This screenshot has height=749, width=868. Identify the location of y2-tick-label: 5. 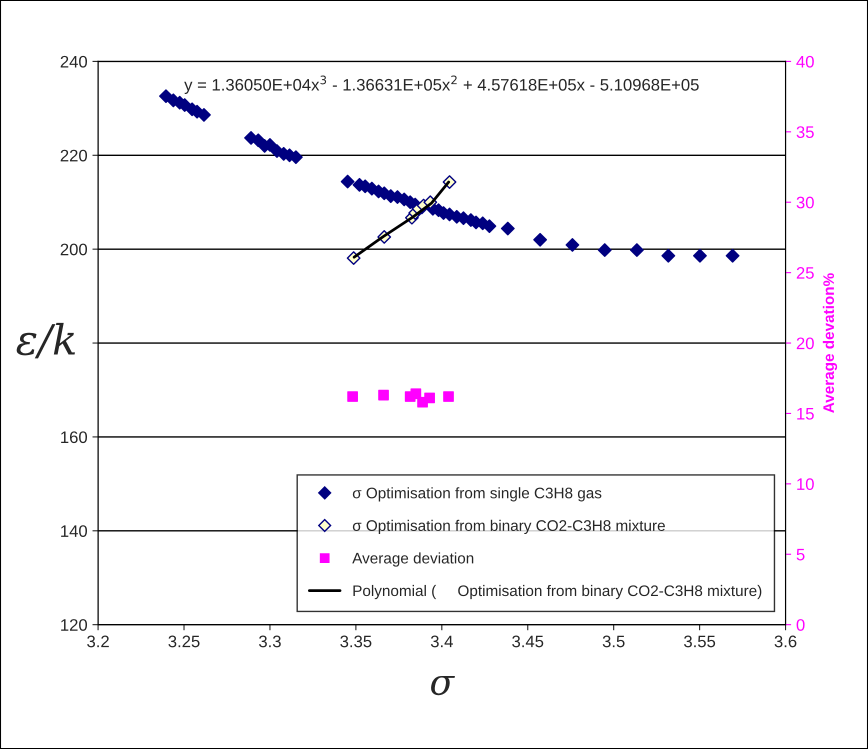
(800, 554).